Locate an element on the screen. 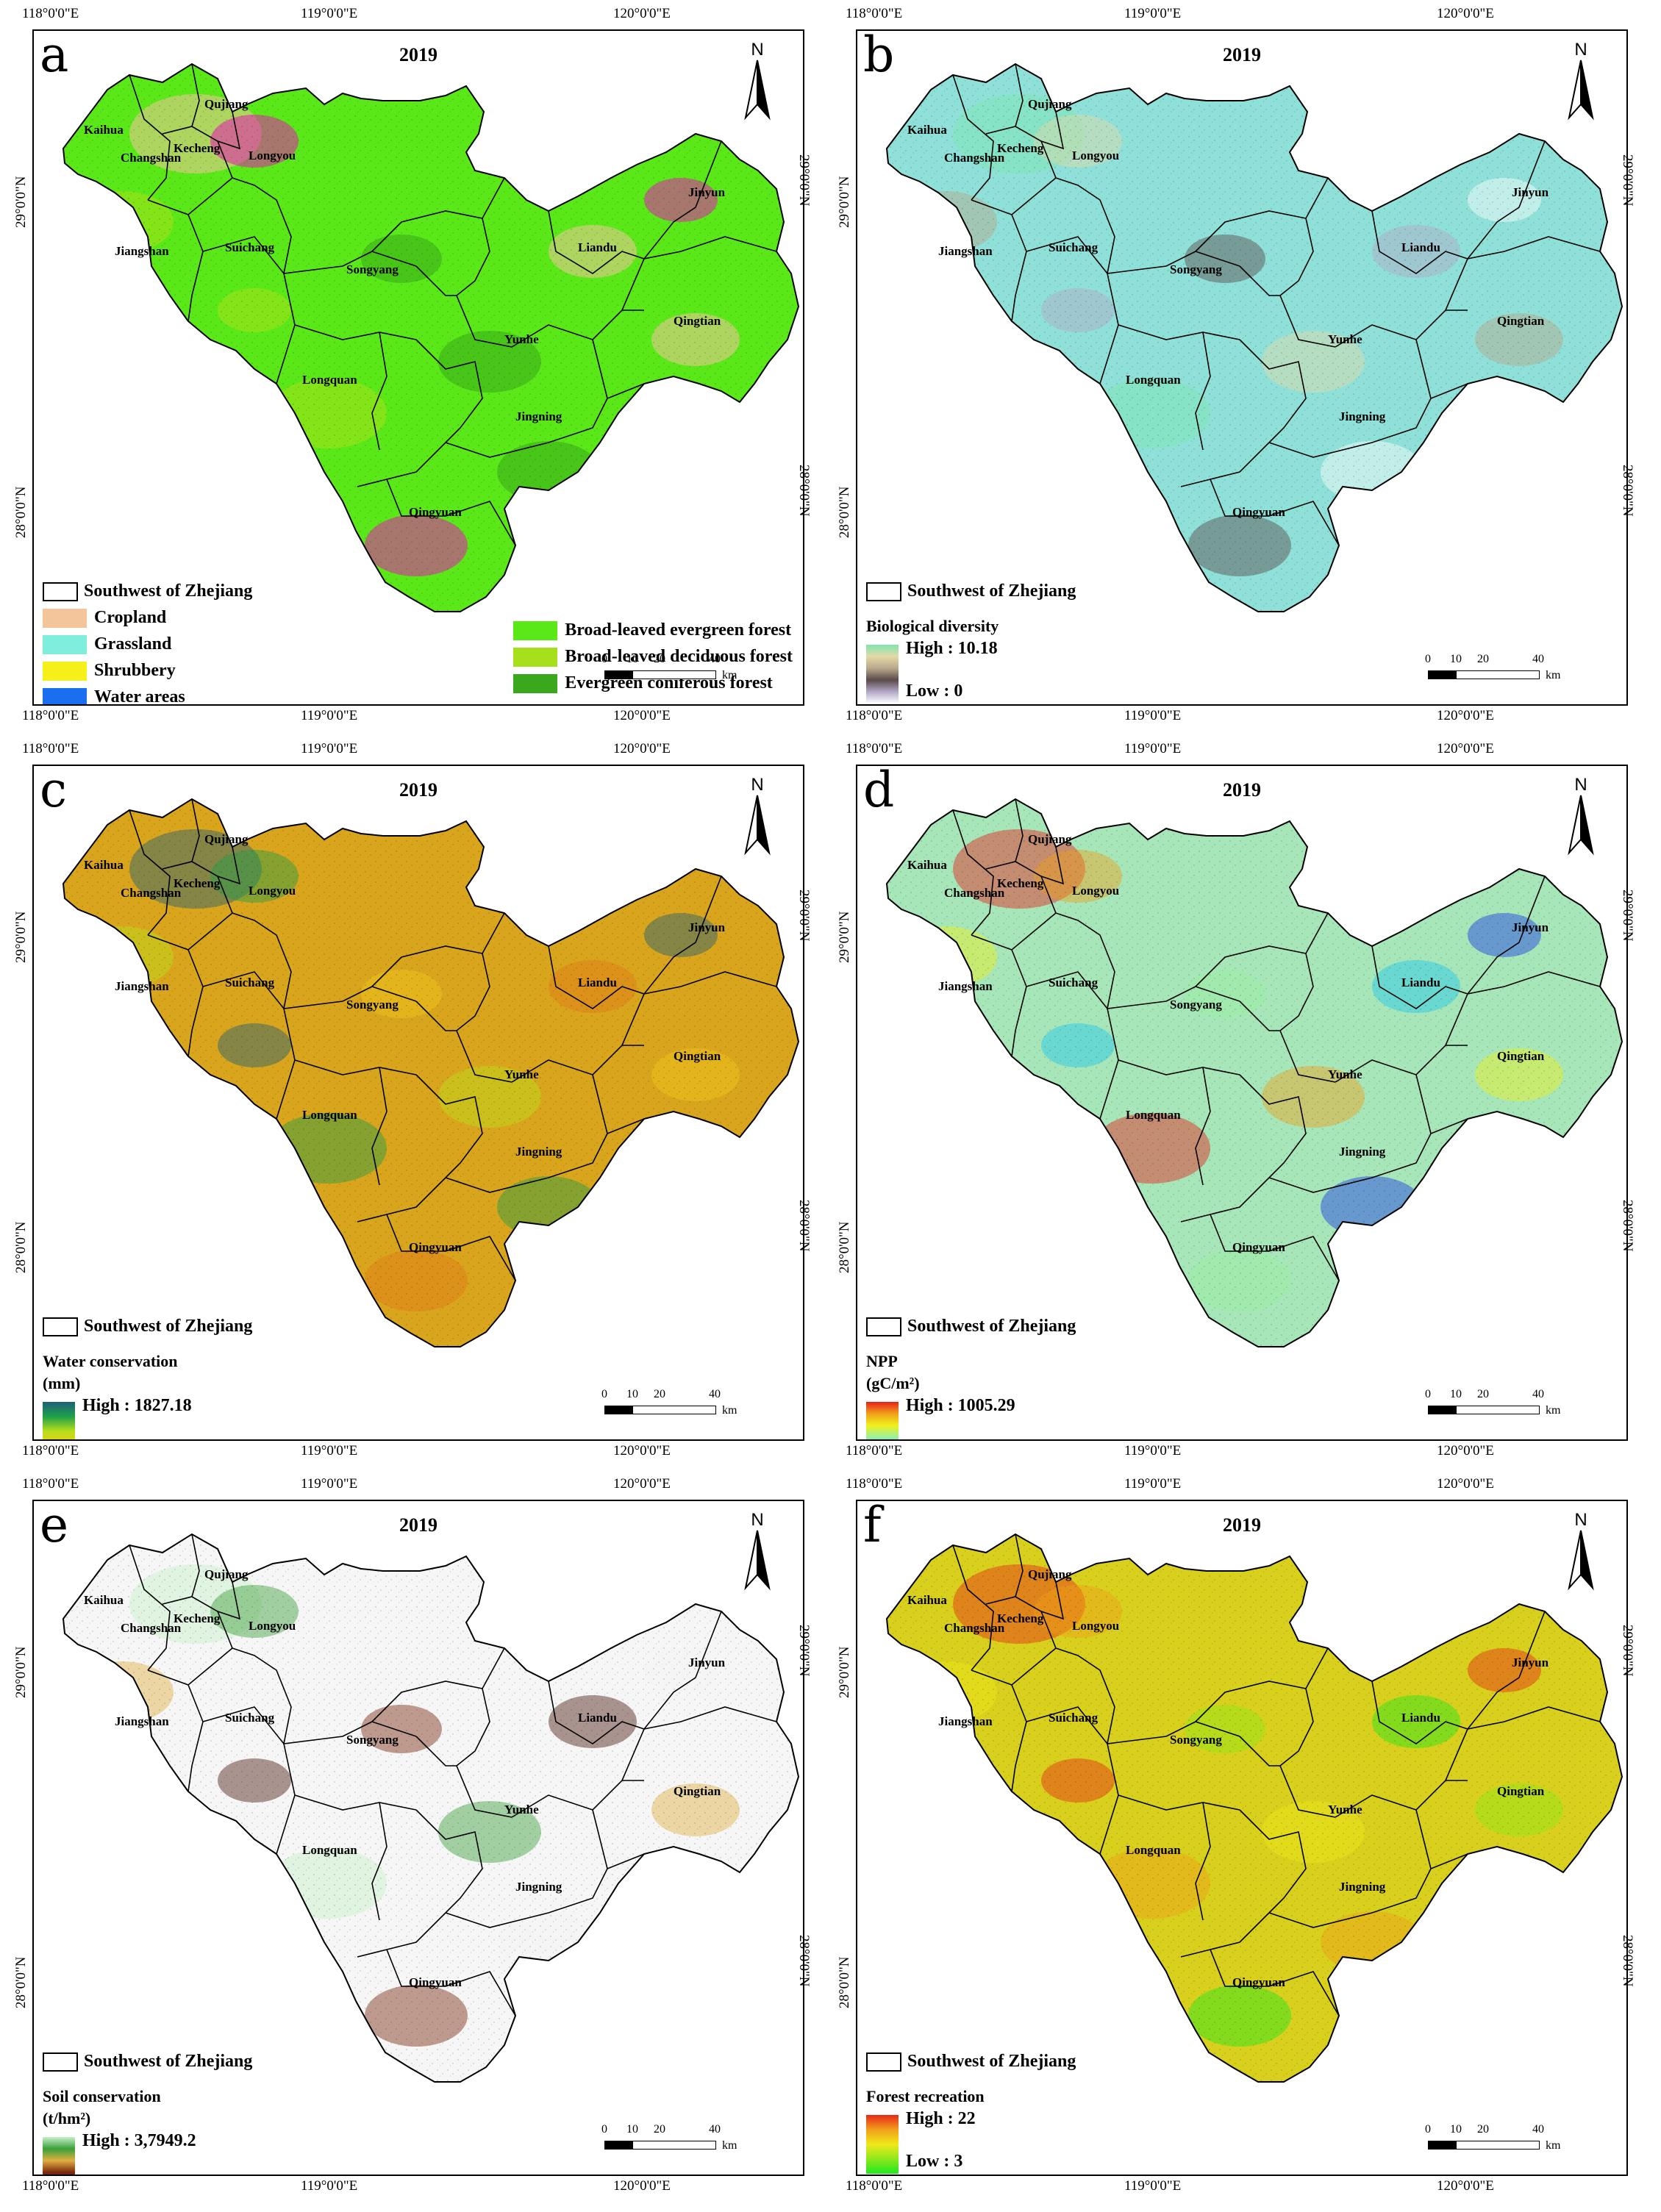 The width and height of the screenshot is (1661, 2212). label-longquan: Longquan is located at coordinates (1153, 1850).